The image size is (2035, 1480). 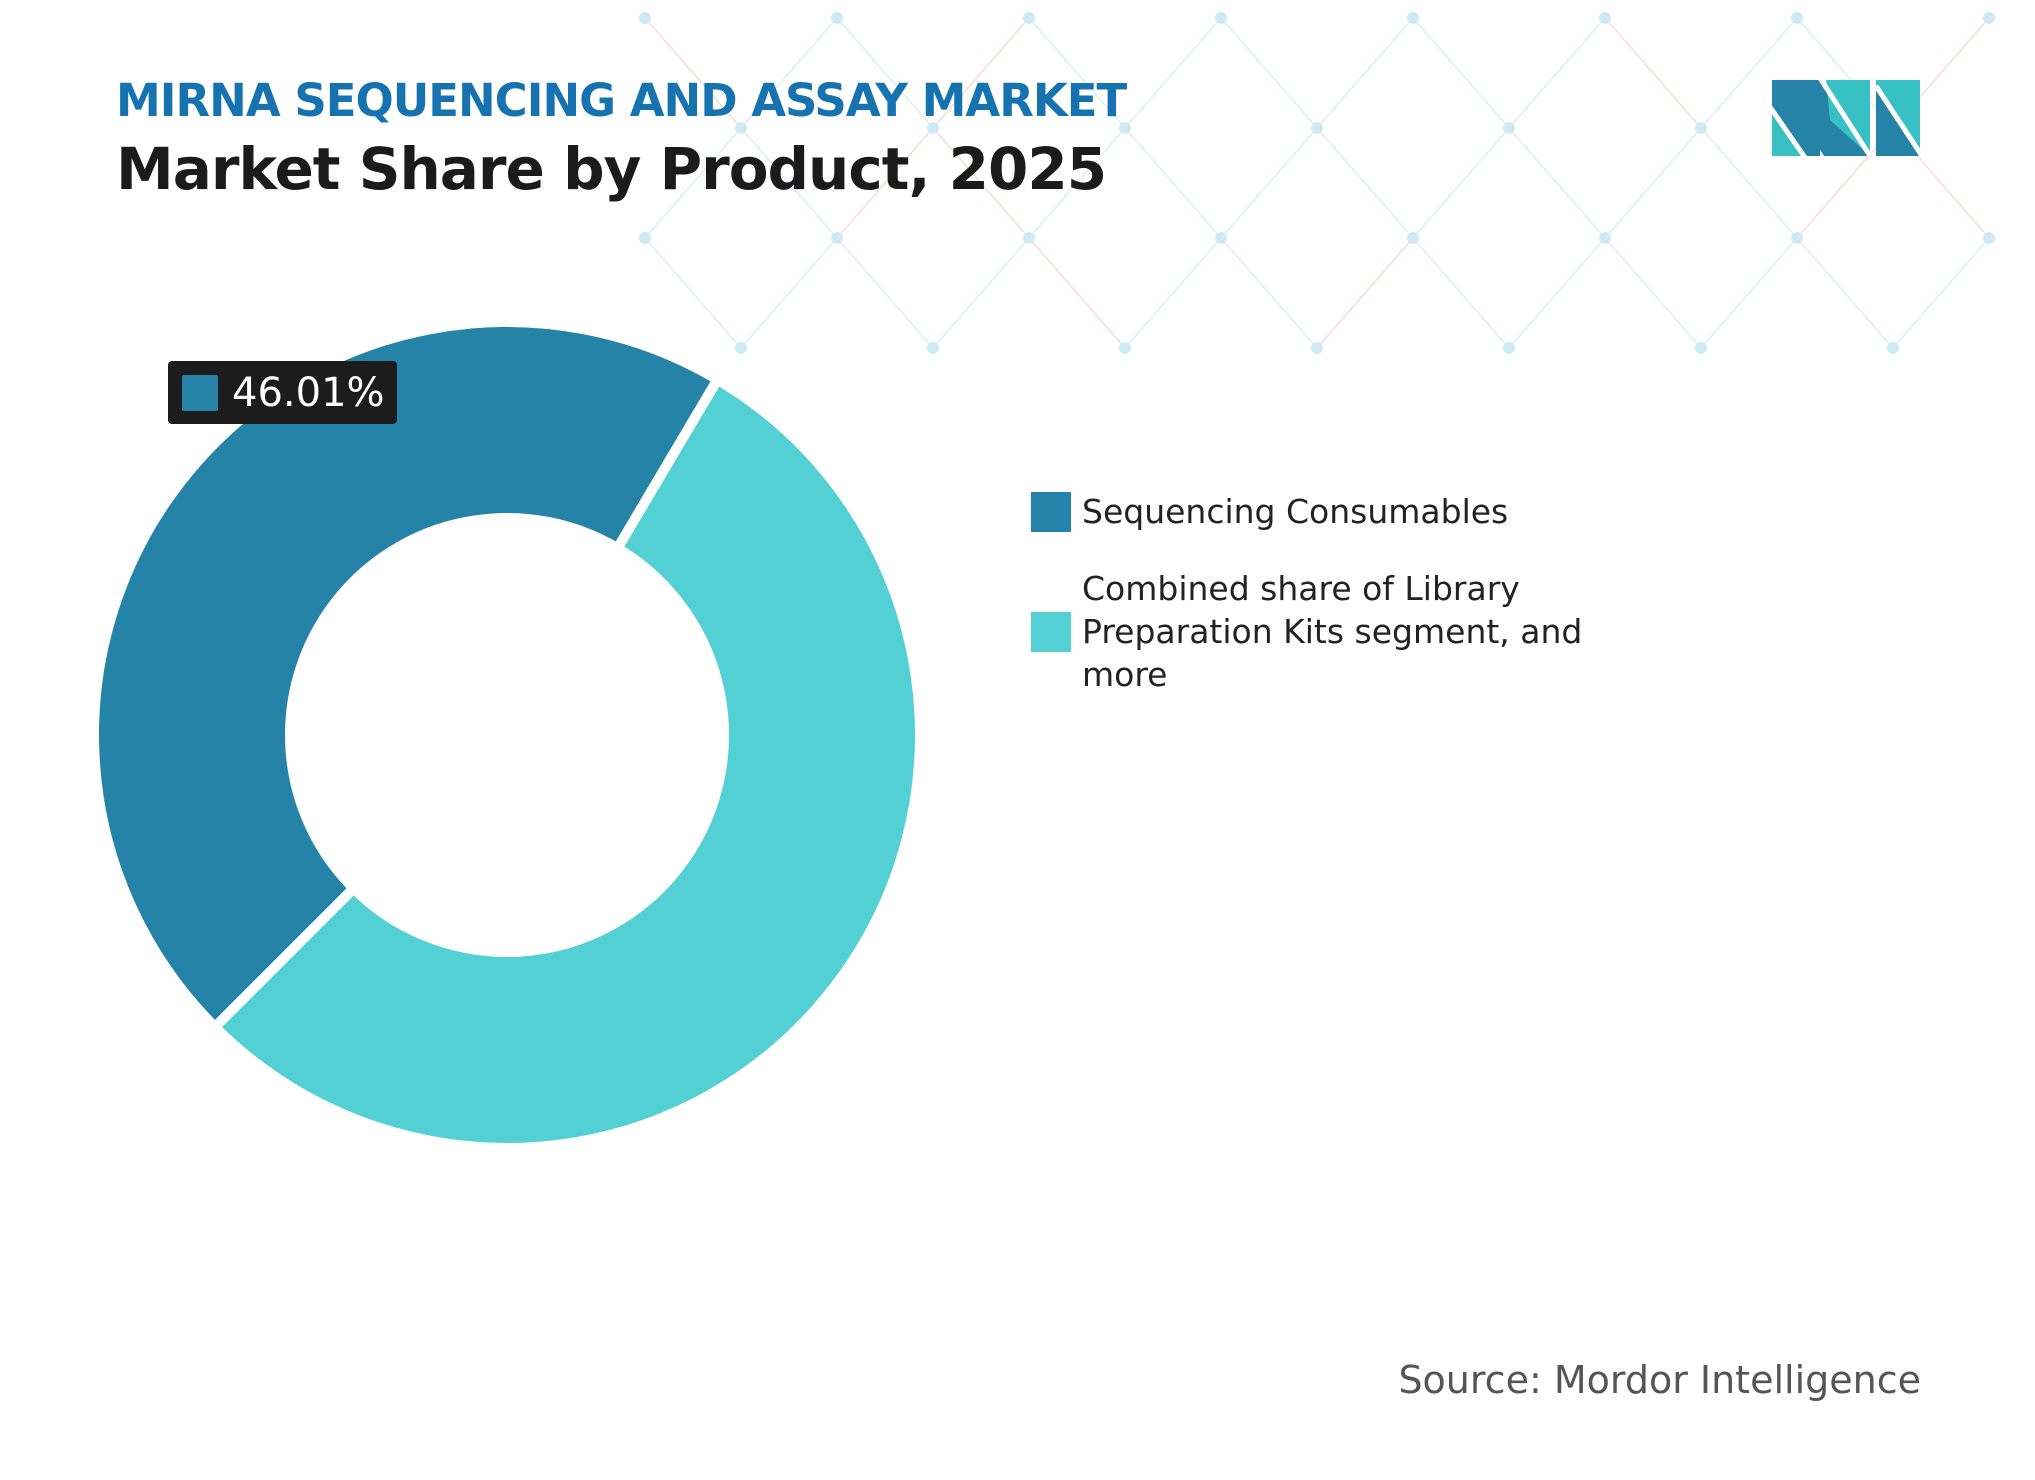 What do you see at coordinates (621, 100) in the screenshot?
I see `chart-title: MIRNA SEQUENCING AND ASSAY MARKET` at bounding box center [621, 100].